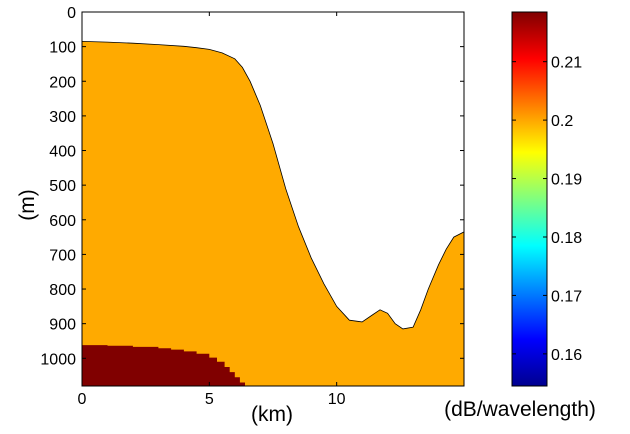 Image resolution: width=630 pixels, height=434 pixels. What do you see at coordinates (62, 325) in the screenshot?
I see `y-tick-label: 900` at bounding box center [62, 325].